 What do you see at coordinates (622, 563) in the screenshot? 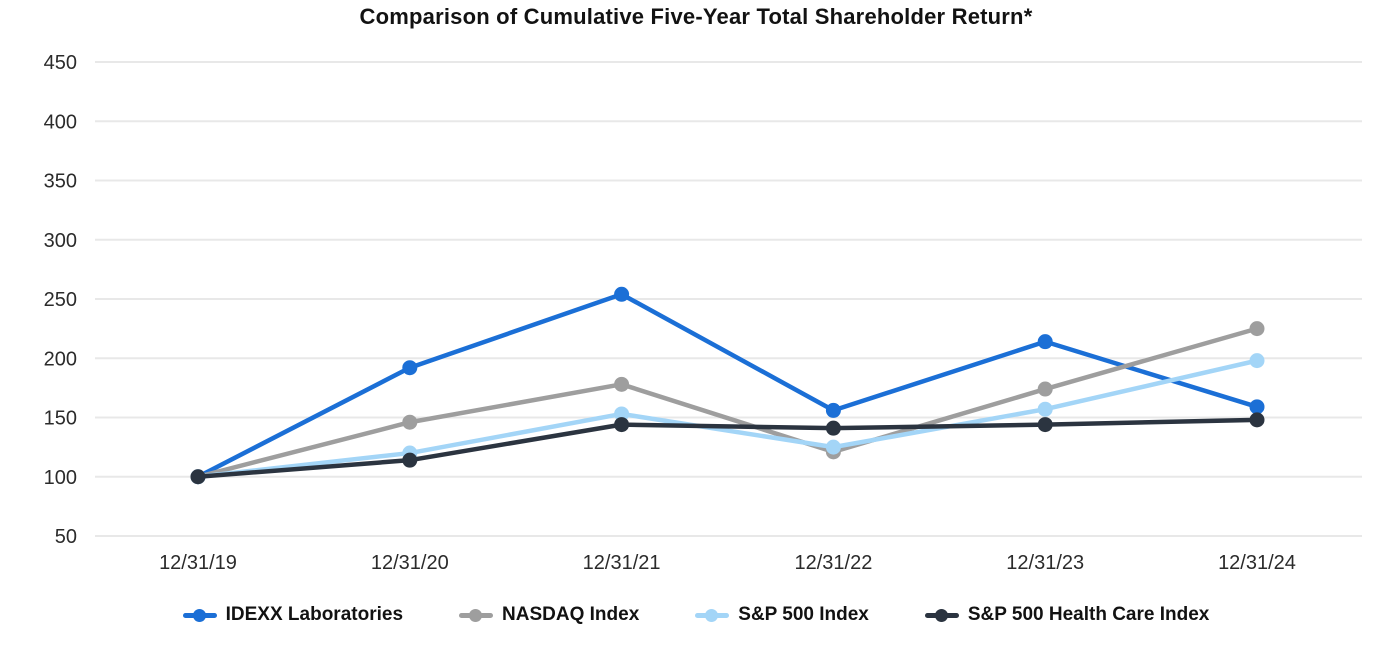
I see `x-tick-label: 12/31/21` at bounding box center [622, 563].